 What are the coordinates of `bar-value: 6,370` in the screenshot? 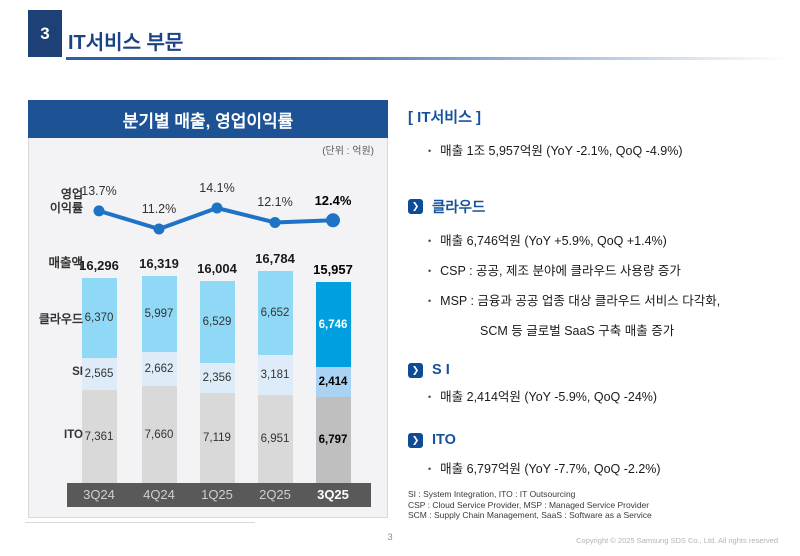 It's located at (99, 318).